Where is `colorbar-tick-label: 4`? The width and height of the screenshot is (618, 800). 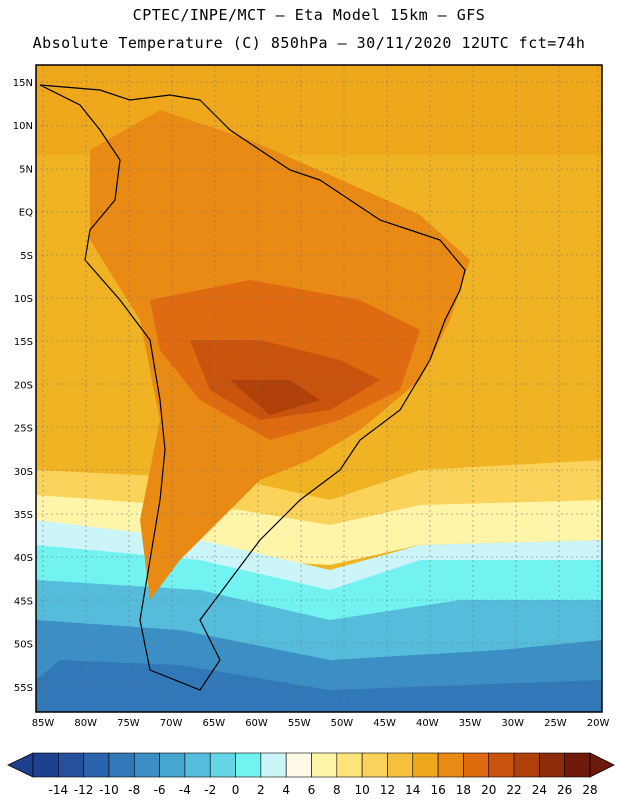
colorbar-tick-label: 4 is located at coordinates (286, 790).